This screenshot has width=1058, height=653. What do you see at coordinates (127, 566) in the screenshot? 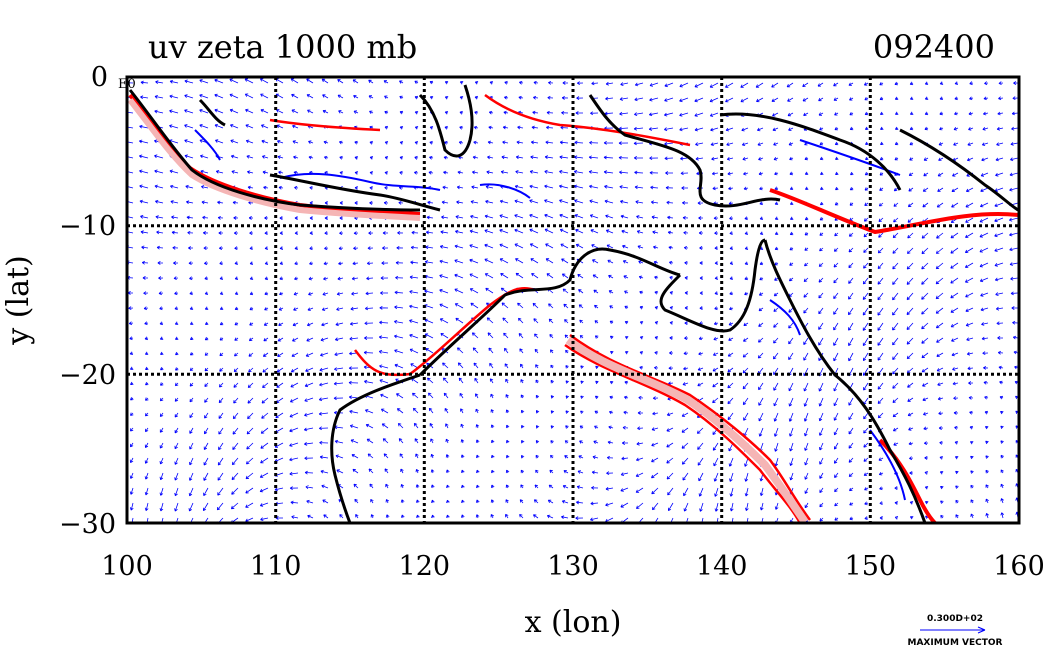
I see `x-tick-label-100: 100` at bounding box center [127, 566].